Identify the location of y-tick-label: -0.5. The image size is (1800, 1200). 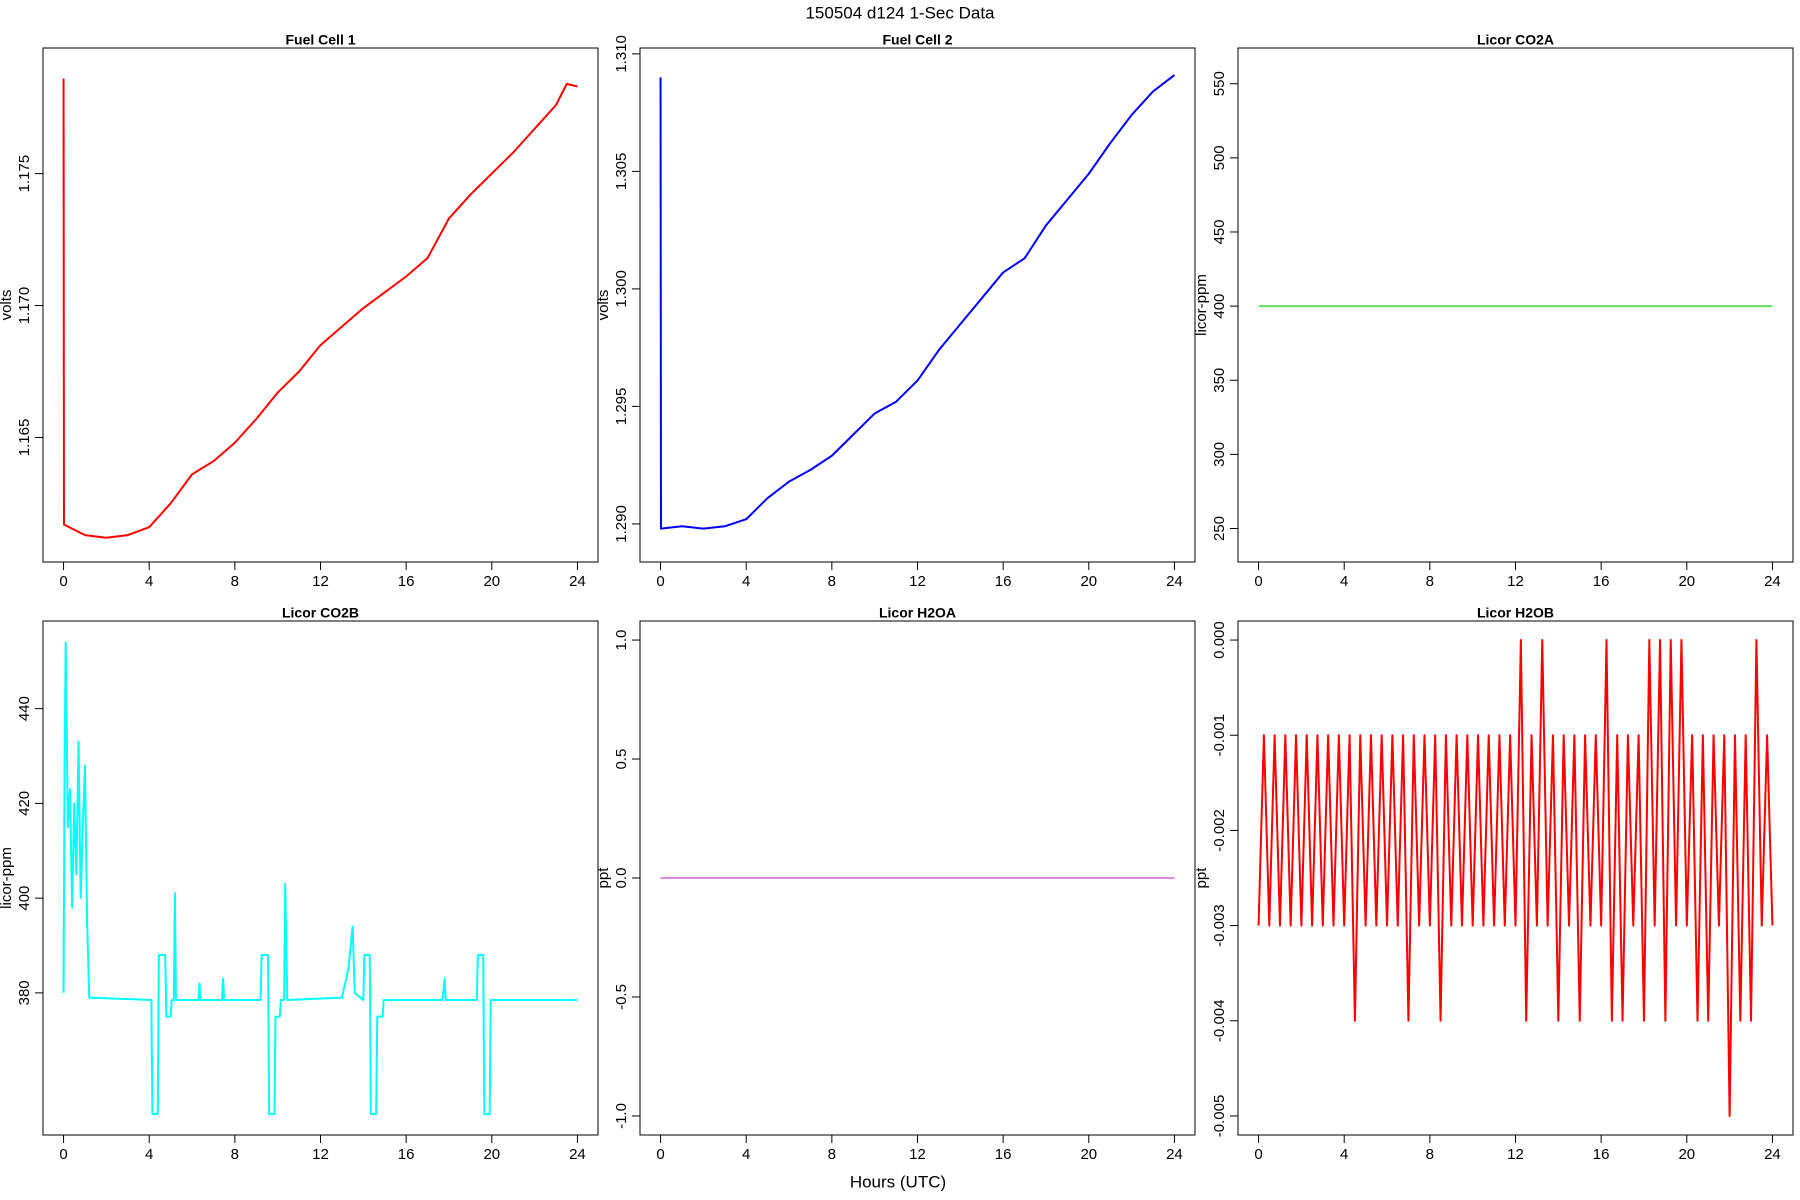
(621, 997).